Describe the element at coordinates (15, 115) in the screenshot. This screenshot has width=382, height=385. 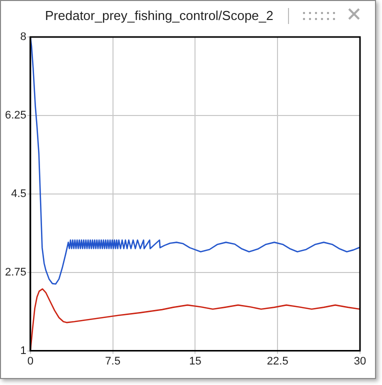
I see `y-tick-label: 6.25` at that location.